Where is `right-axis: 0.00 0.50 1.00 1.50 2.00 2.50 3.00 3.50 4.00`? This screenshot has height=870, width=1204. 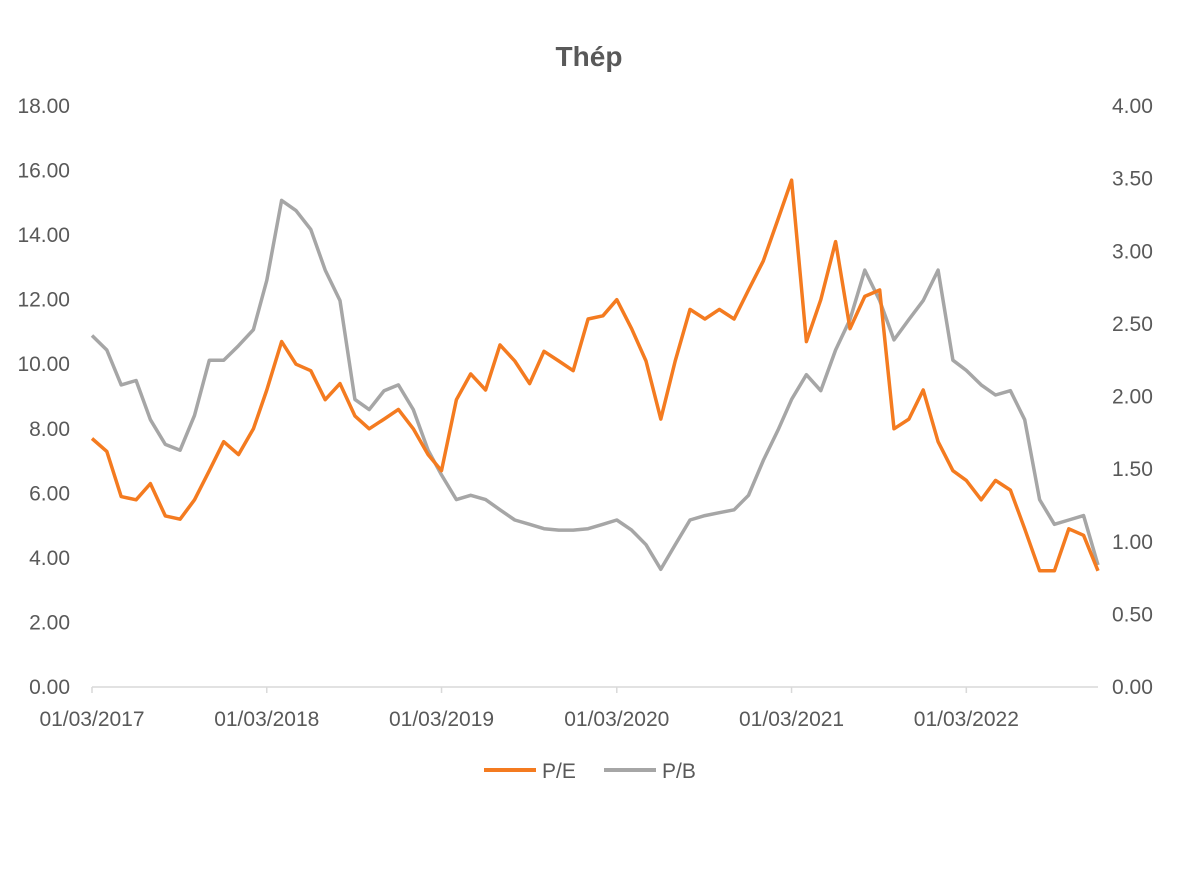 right-axis: 0.00 0.50 1.00 1.50 2.00 2.50 3.00 3.50 4.00 is located at coordinates (1132, 397).